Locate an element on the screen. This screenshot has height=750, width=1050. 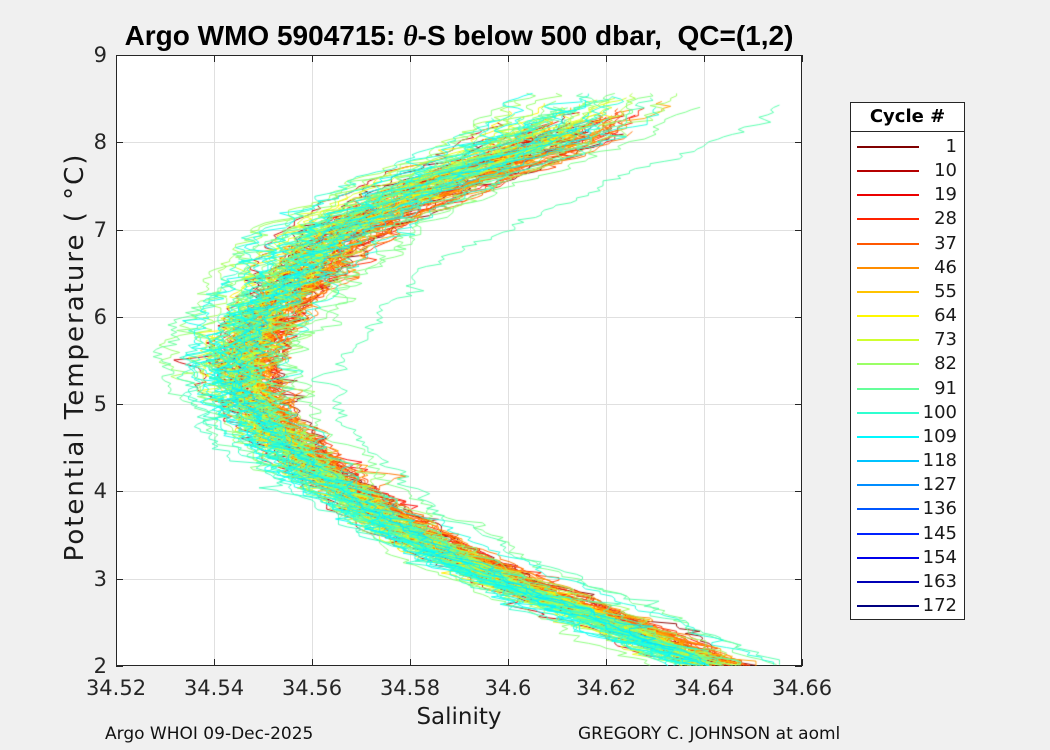
legend-entry-label: 91 is located at coordinates (945, 388).